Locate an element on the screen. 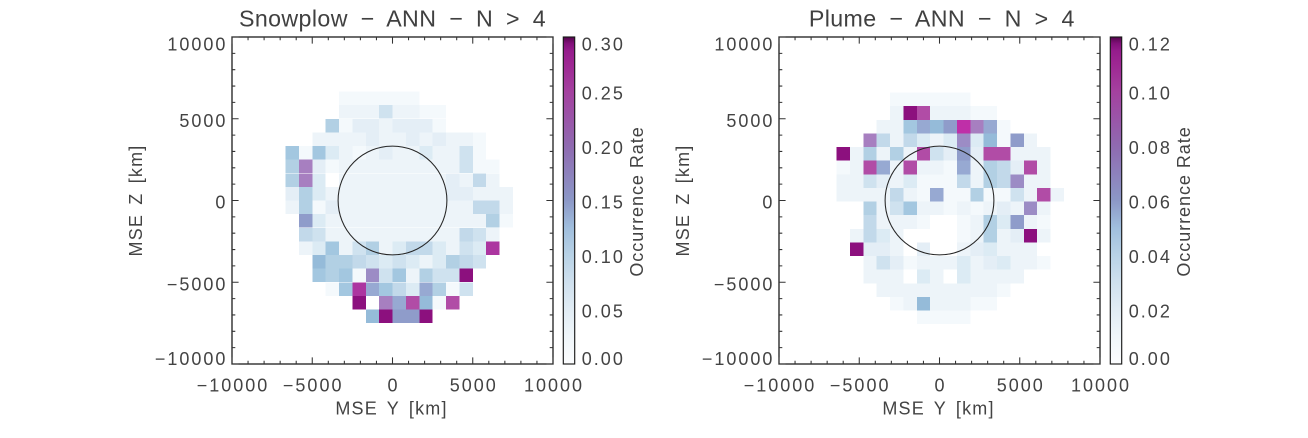 This screenshot has height=438, width=1308. svg-text: 0.05 is located at coordinates (603, 312).